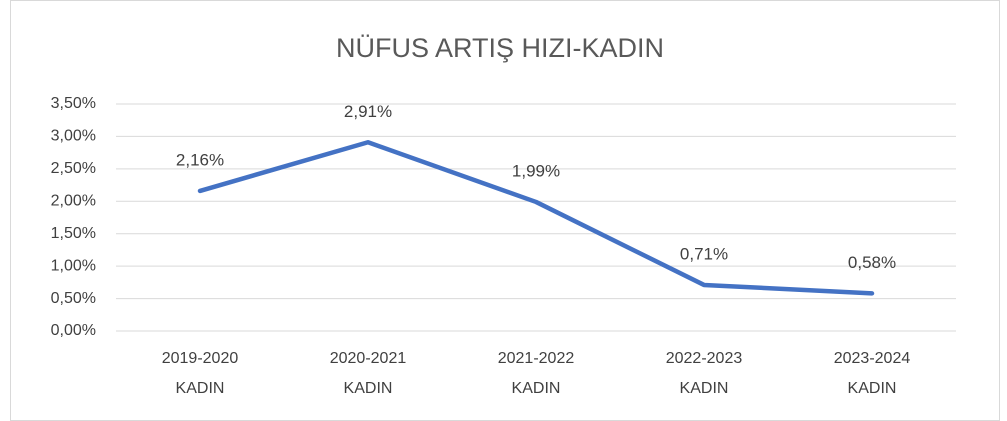 The width and height of the screenshot is (1007, 421). What do you see at coordinates (704, 373) in the screenshot?
I see `x-tick-label: 2022-2023 KADIN` at bounding box center [704, 373].